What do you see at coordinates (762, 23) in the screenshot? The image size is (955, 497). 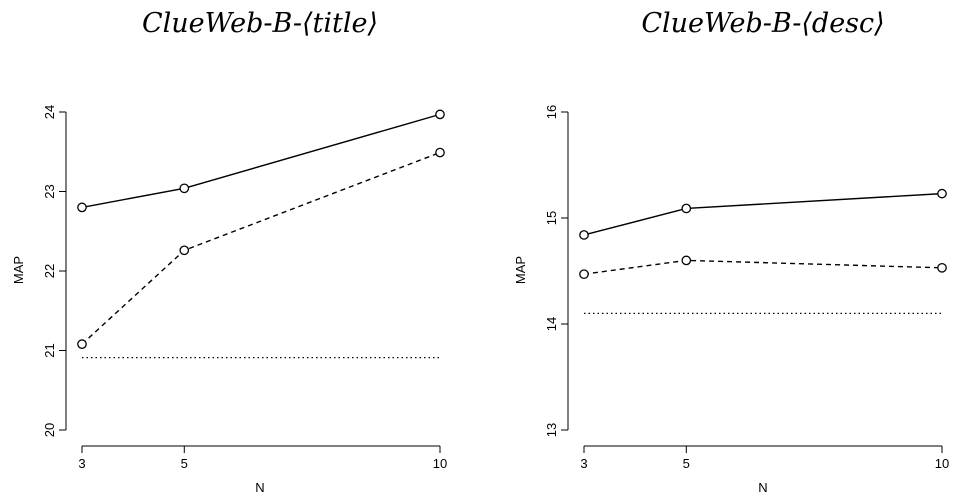 I see `chart-title: ClueWeb-B-⟨desc⟩` at bounding box center [762, 23].